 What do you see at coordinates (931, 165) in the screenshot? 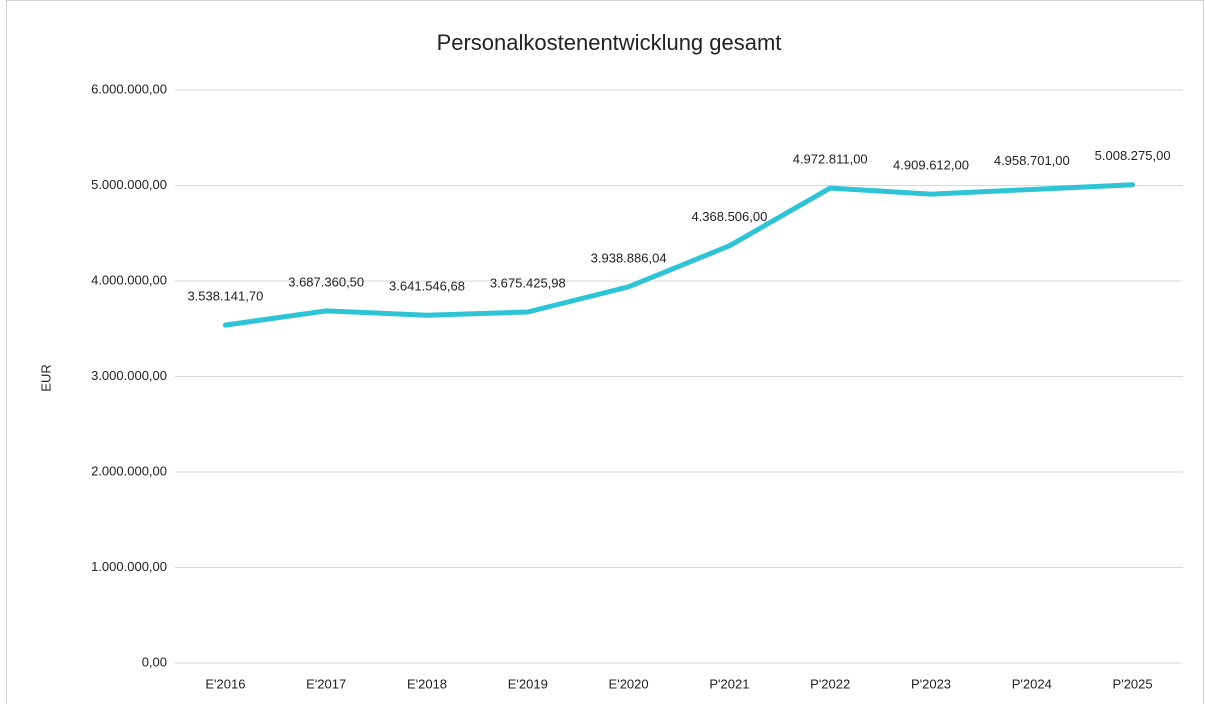
I see `data-label: 4.909.612,00` at bounding box center [931, 165].